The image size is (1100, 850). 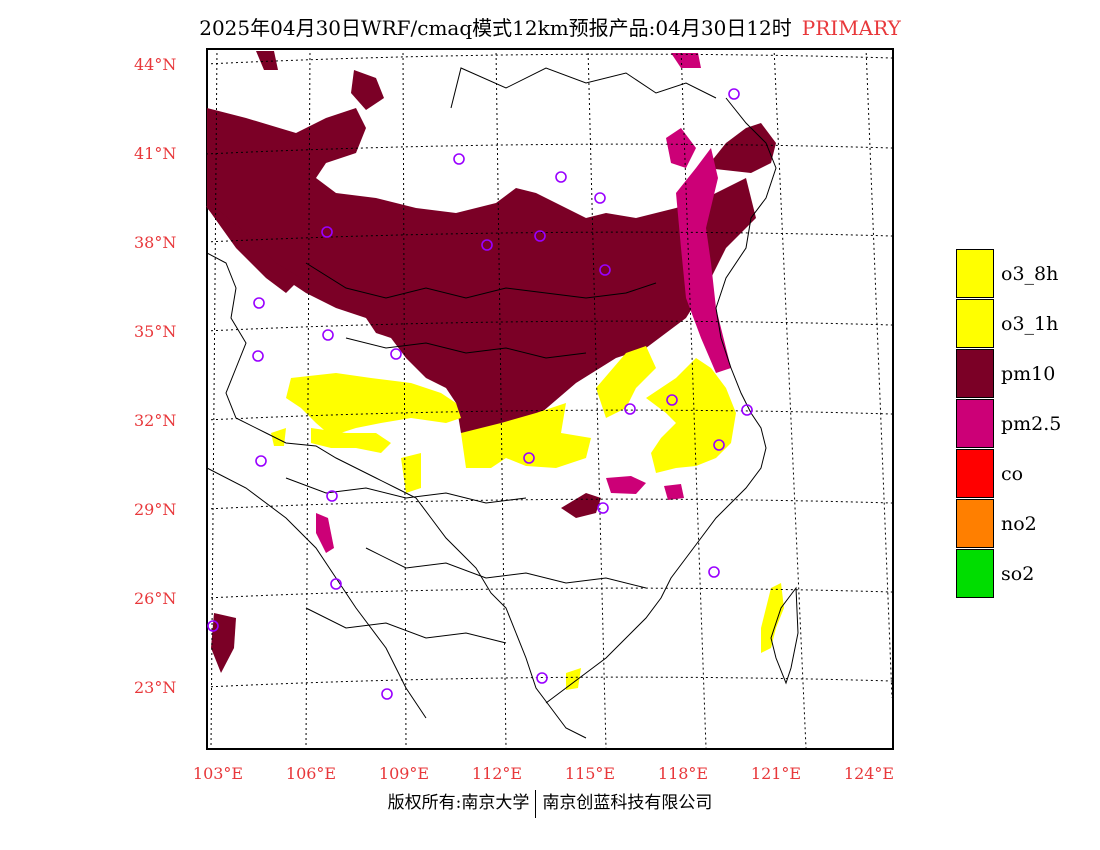 What do you see at coordinates (851, 28) in the screenshot?
I see `title-tag: PRIMARY` at bounding box center [851, 28].